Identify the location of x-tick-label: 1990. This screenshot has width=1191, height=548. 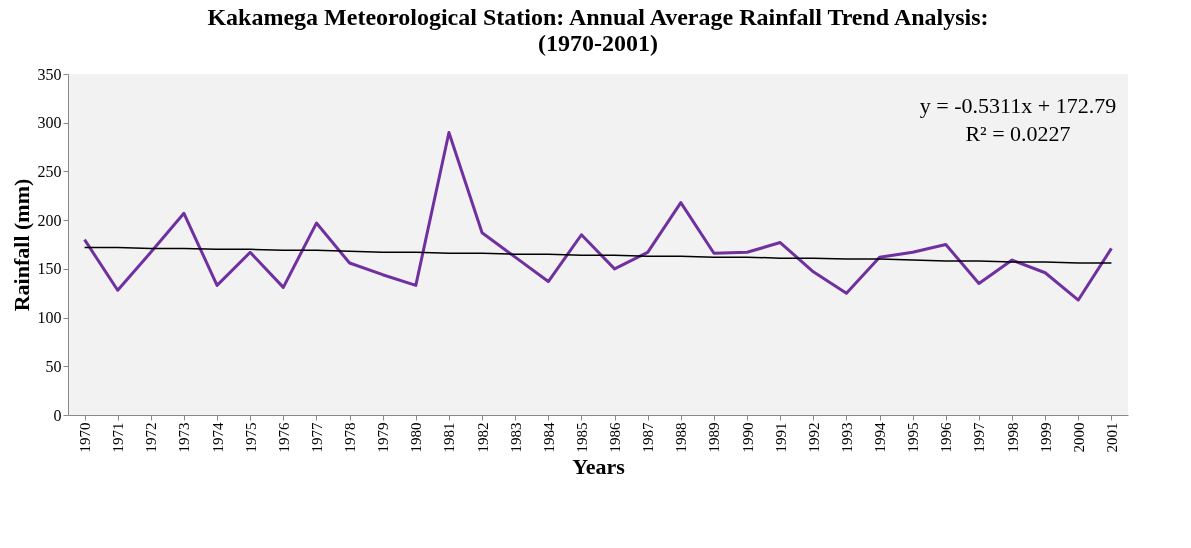
(747, 437).